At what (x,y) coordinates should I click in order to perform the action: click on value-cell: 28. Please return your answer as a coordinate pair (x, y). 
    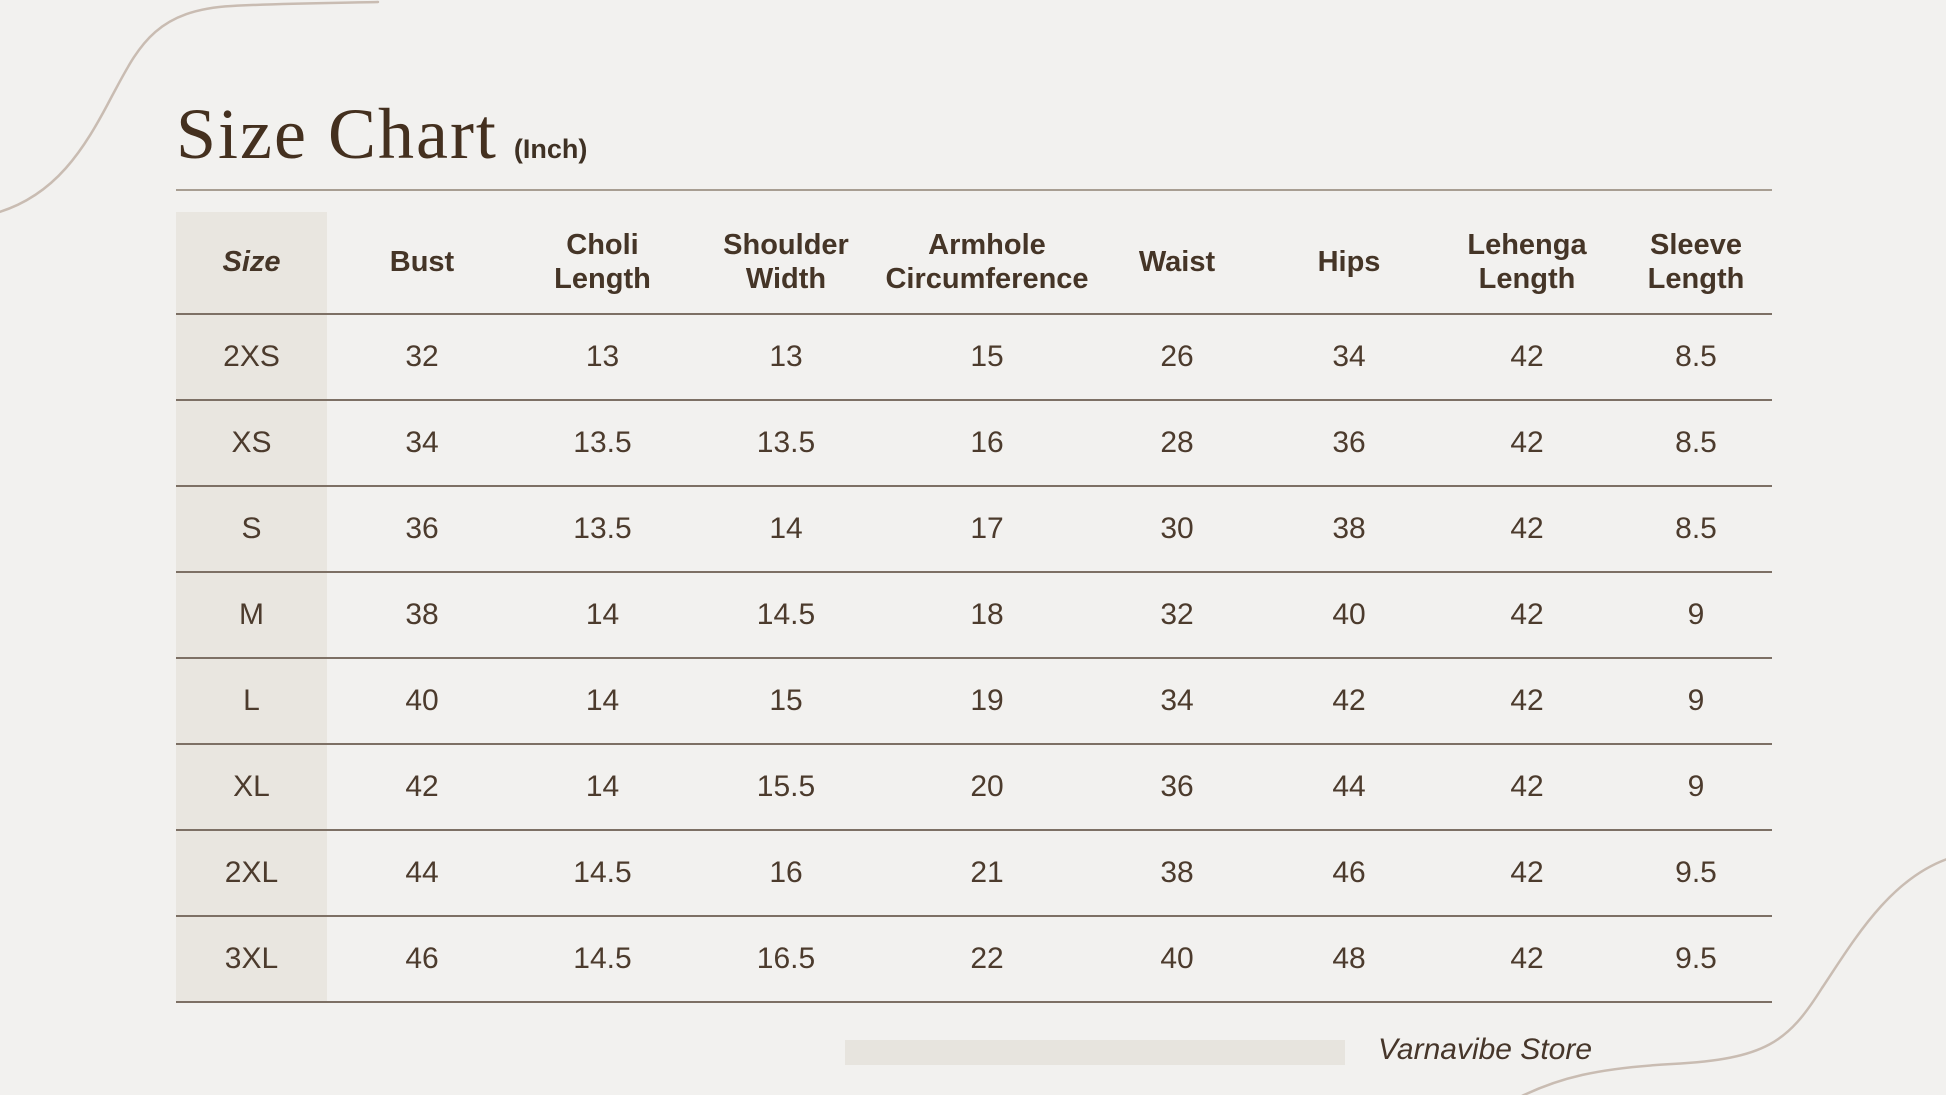
    Looking at the image, I should click on (1177, 443).